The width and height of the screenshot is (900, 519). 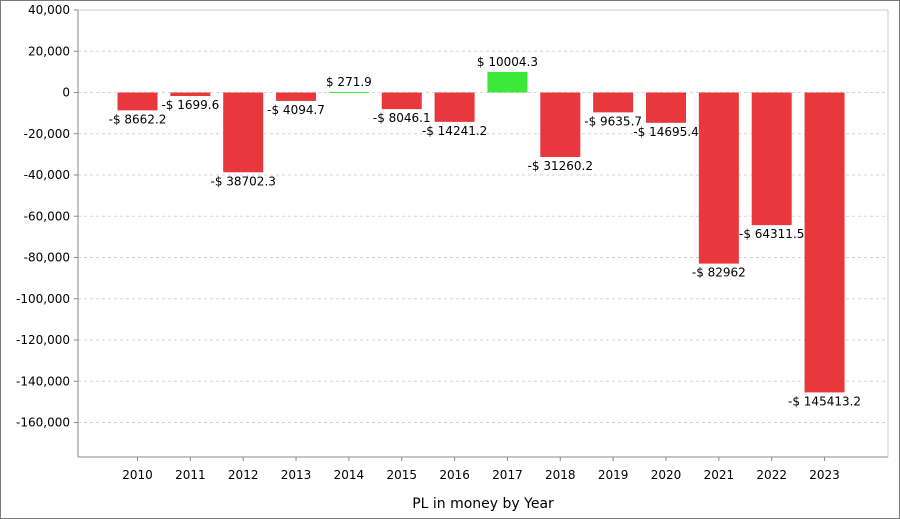 What do you see at coordinates (613, 475) in the screenshot?
I see `x-tick-label-2019: 2019` at bounding box center [613, 475].